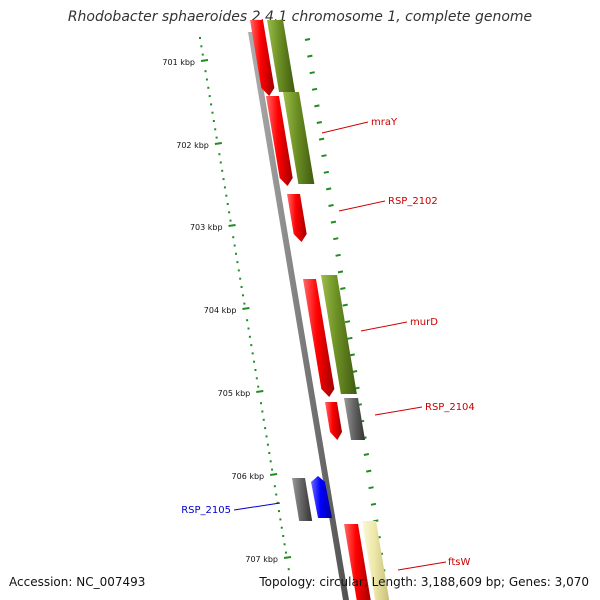 The image size is (600, 600). Describe the element at coordinates (424, 322) in the screenshot. I see `gene-label: murD` at that location.